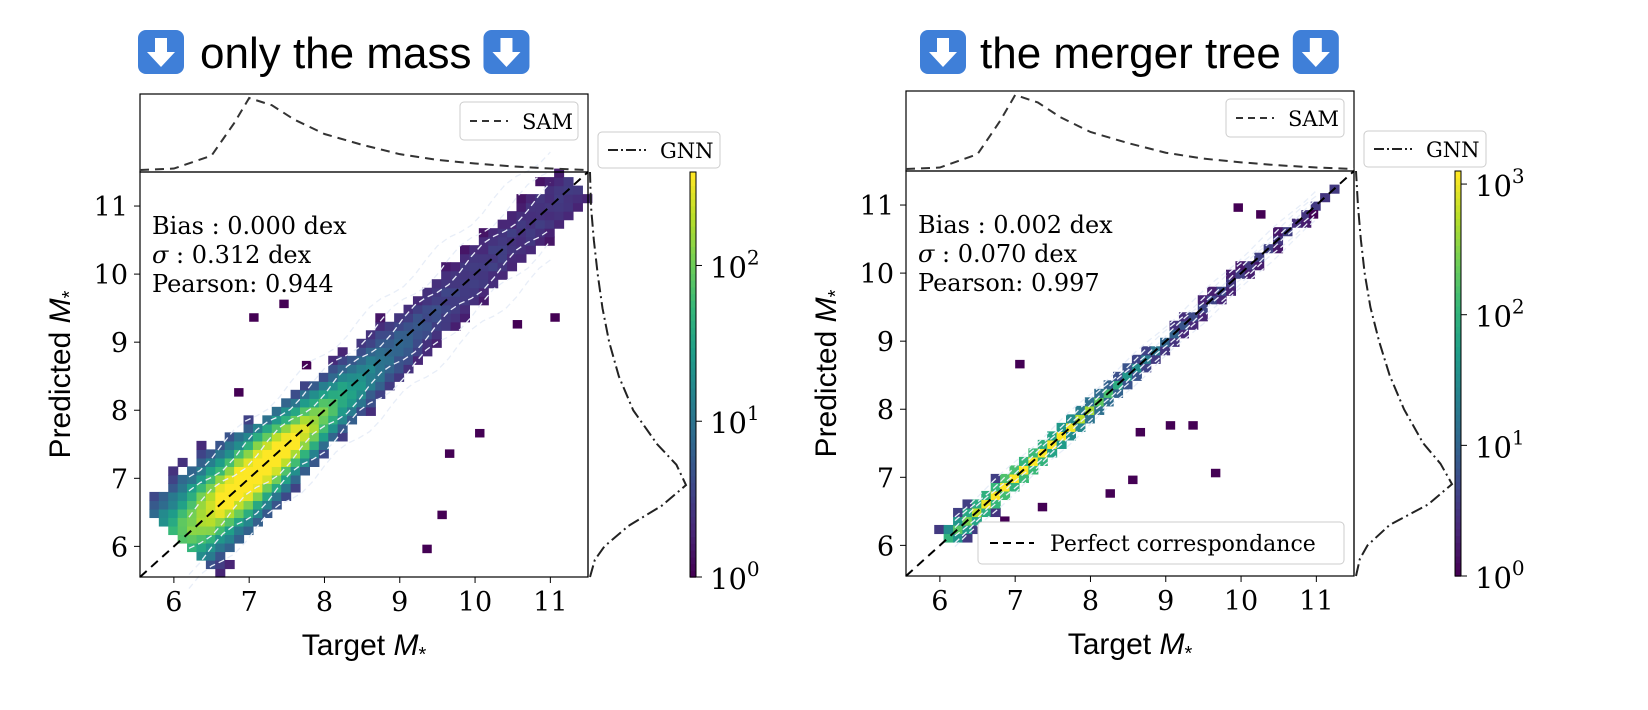  I want to click on colorbar-tick-label: 102, so click(1500, 314).